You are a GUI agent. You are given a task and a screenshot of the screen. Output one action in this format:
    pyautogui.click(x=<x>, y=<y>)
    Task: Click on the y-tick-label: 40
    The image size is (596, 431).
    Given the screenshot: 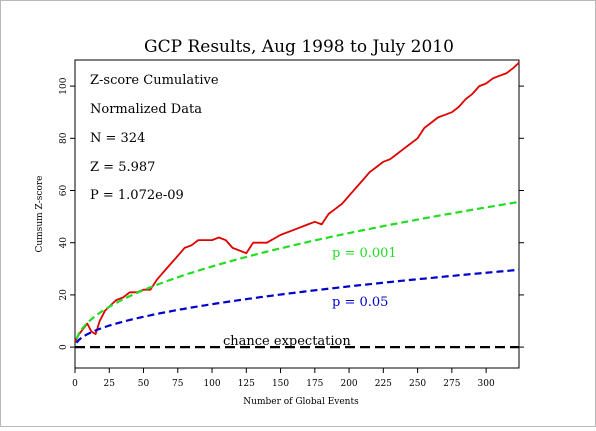 What is the action you would take?
    pyautogui.click(x=64, y=243)
    